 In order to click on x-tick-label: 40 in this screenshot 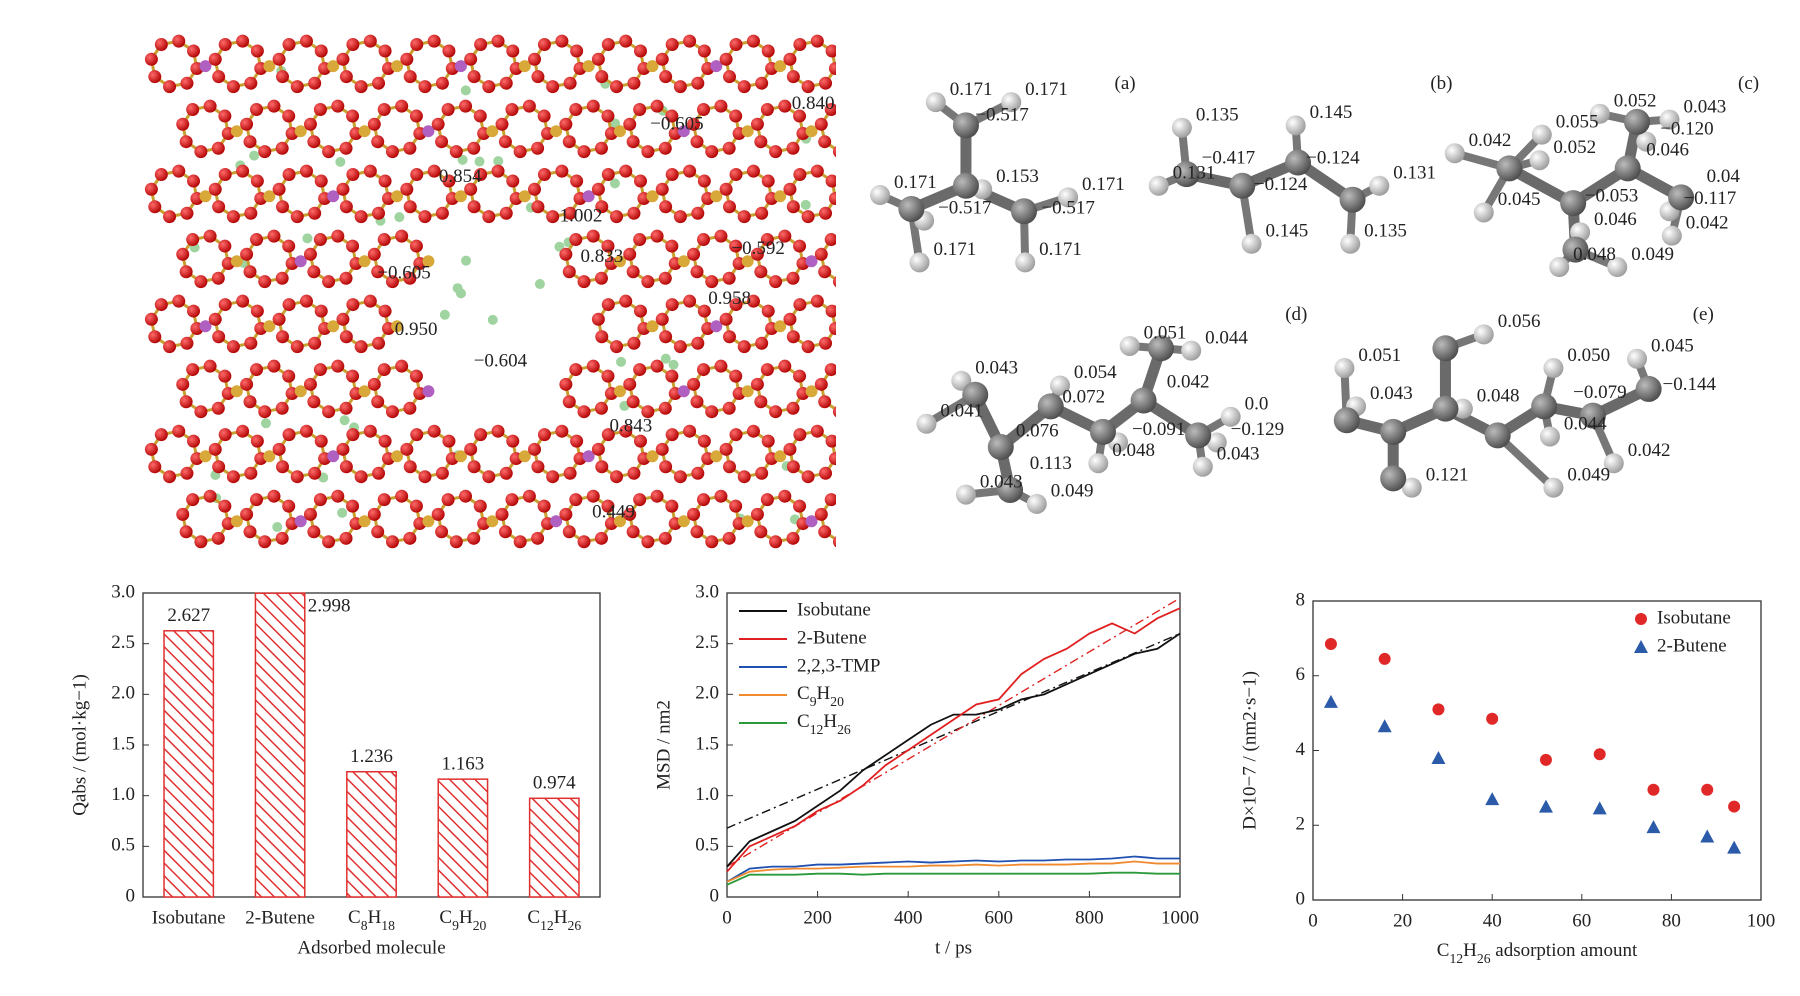, I will do `click(1492, 920)`.